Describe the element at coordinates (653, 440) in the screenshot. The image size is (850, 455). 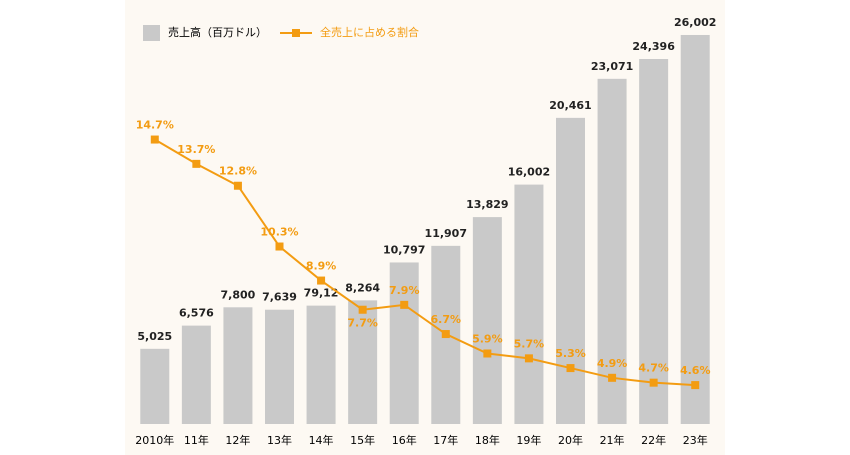
I see `x-tick-label: 22年` at that location.